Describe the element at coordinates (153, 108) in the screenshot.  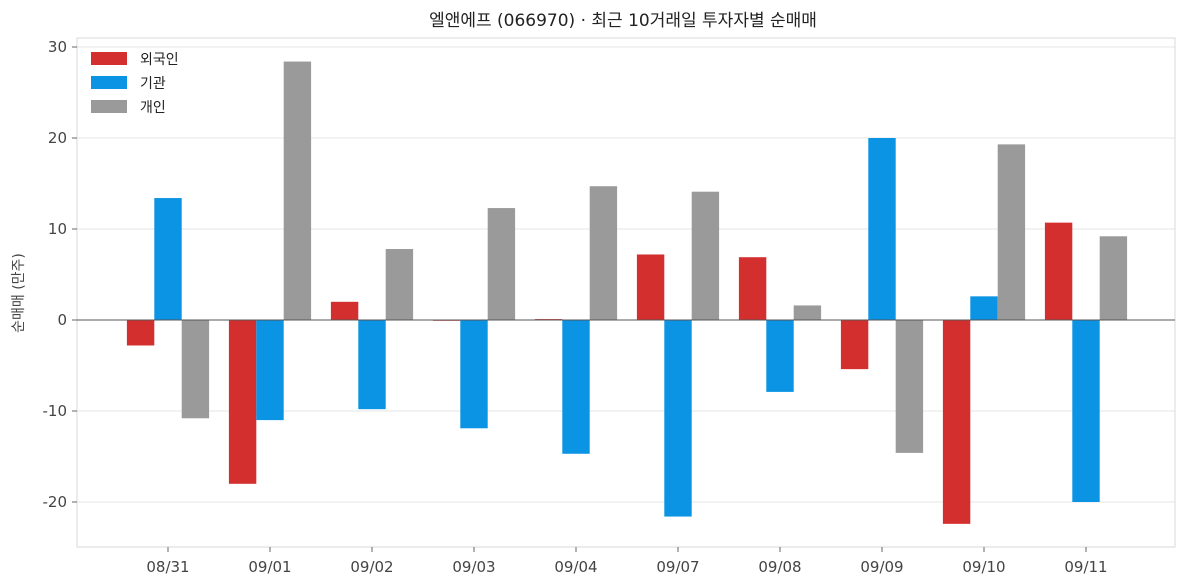
I see `legend-label-개인: 개인` at that location.